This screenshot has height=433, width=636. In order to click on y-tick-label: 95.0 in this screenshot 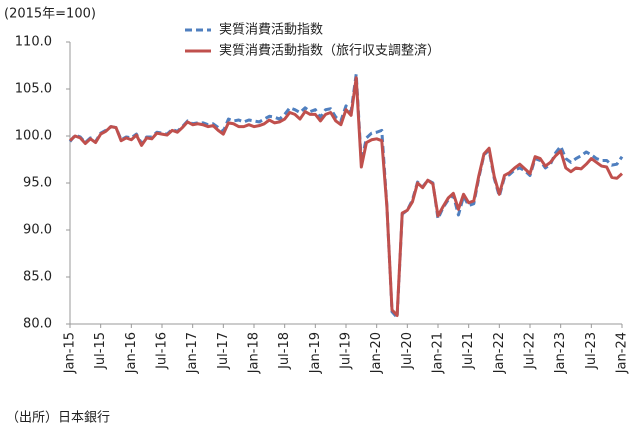, I will do `click(37, 183)`.